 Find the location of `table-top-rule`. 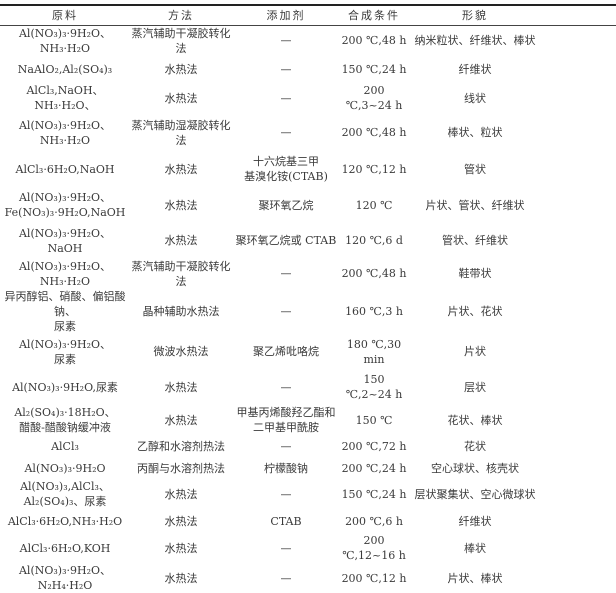

table-top-rule is located at coordinates (308, 5).